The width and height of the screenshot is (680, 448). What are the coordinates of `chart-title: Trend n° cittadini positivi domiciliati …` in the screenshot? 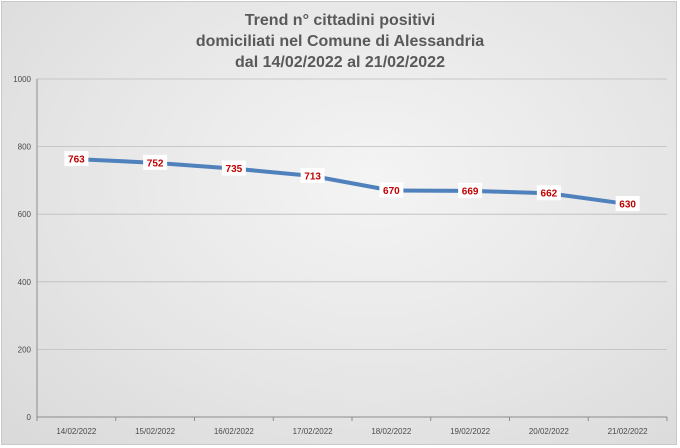 It's located at (340, 41).